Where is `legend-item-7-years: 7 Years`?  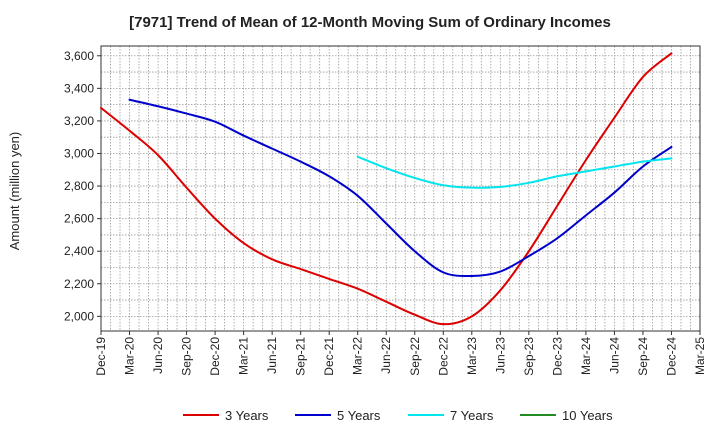
legend-item-7-years: 7 Years is located at coordinates (451, 415).